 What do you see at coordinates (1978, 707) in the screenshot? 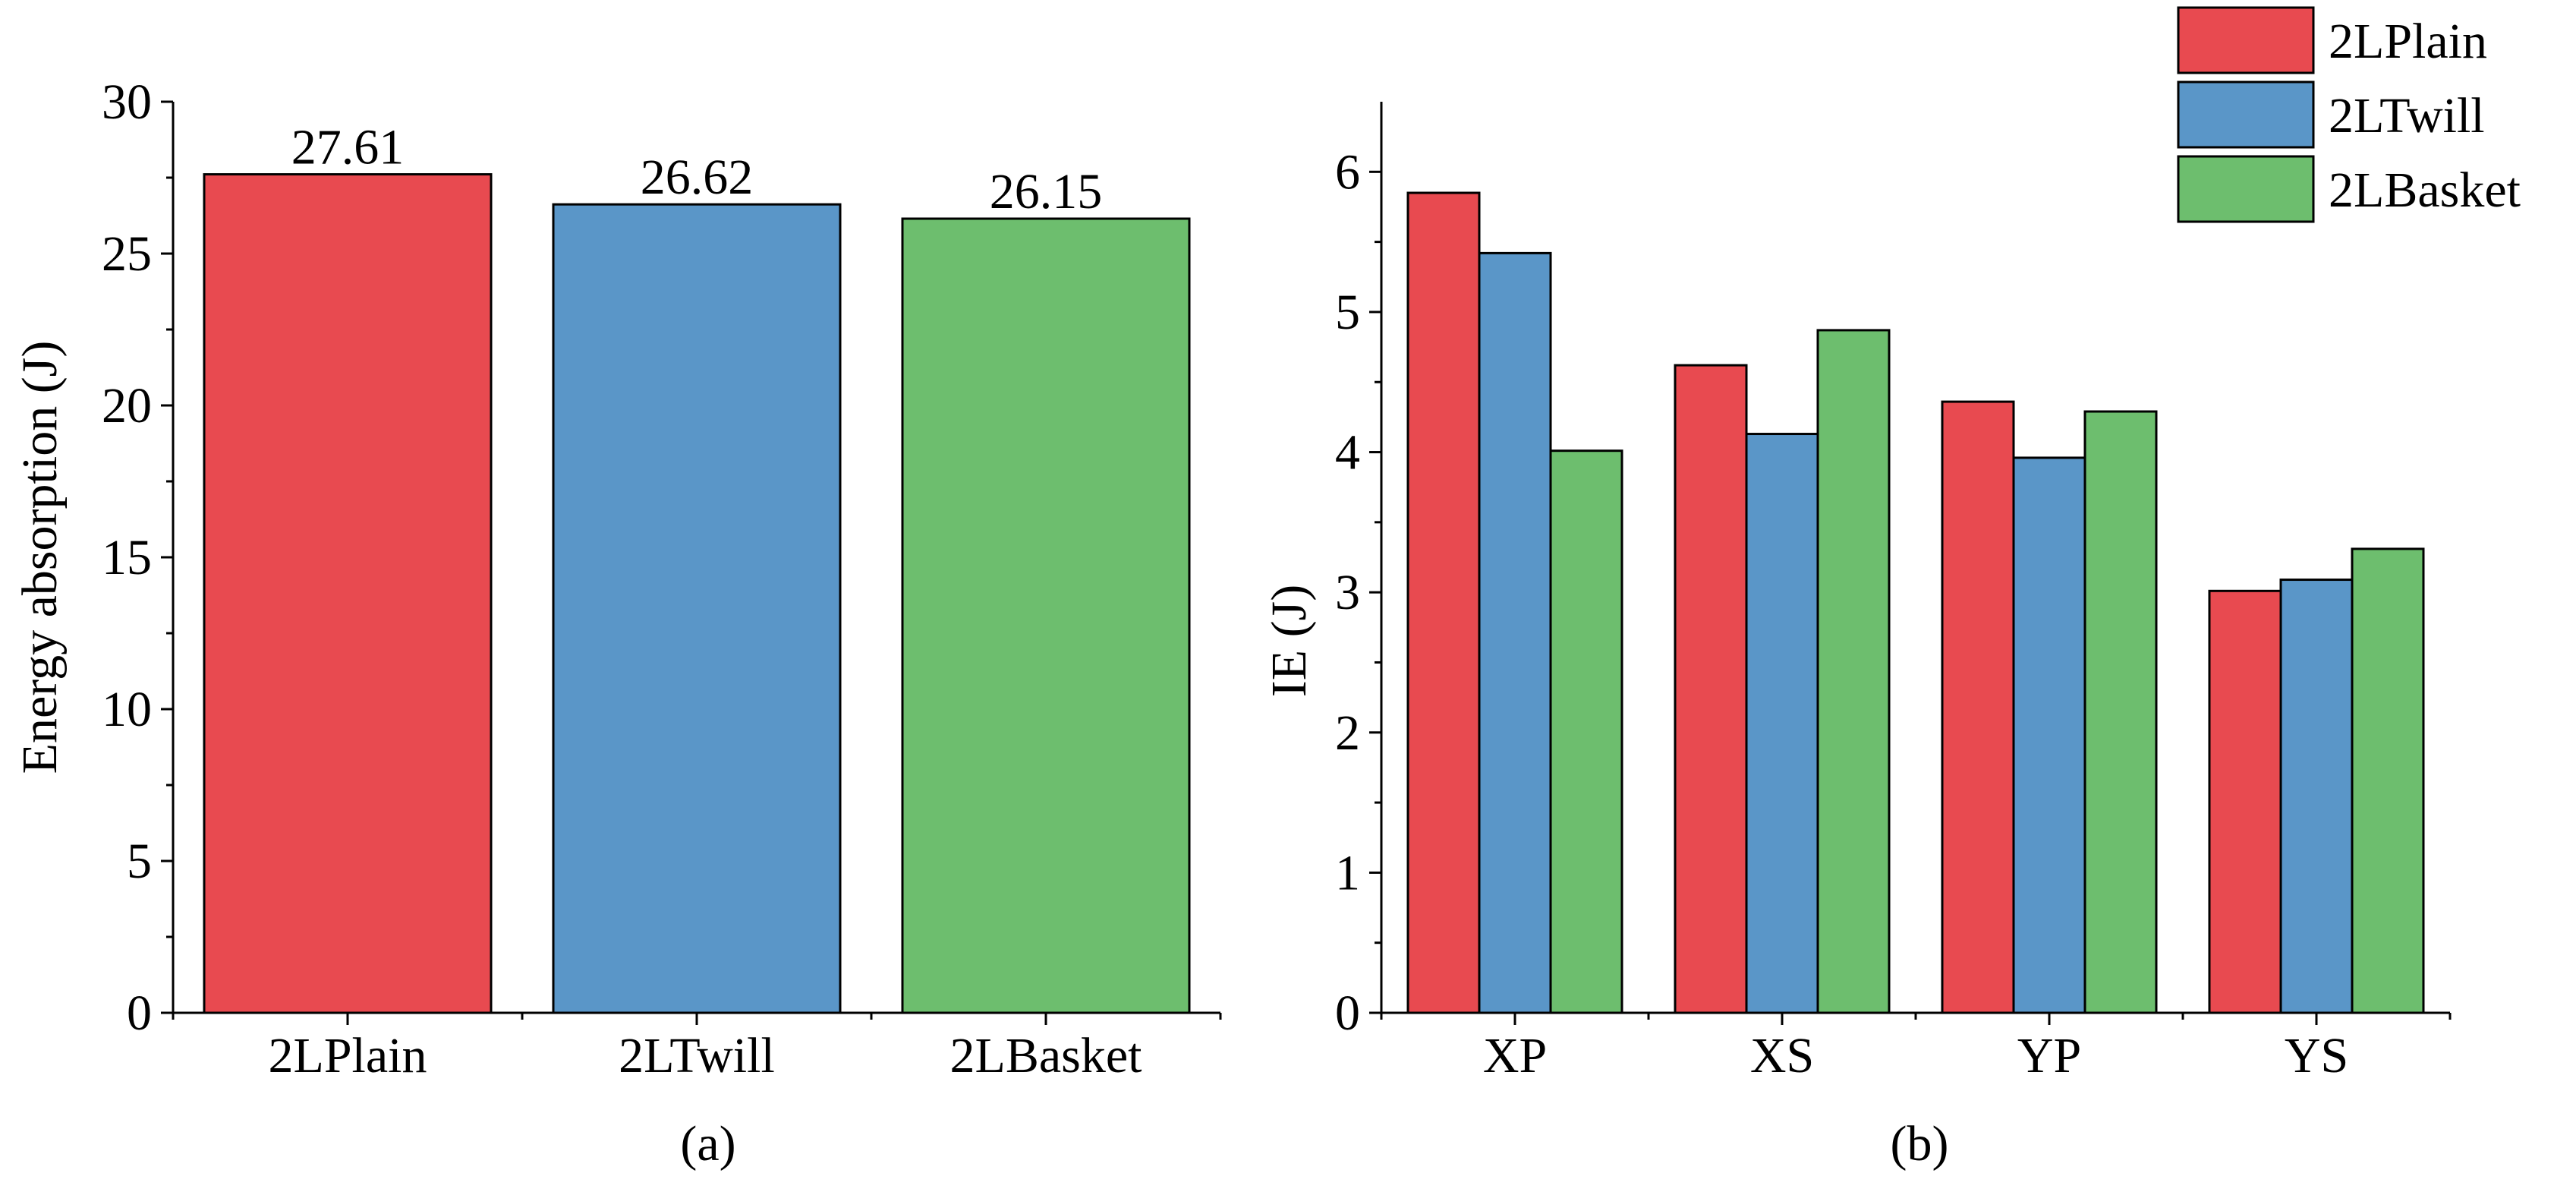
I see `bar-yp-2lplain` at bounding box center [1978, 707].